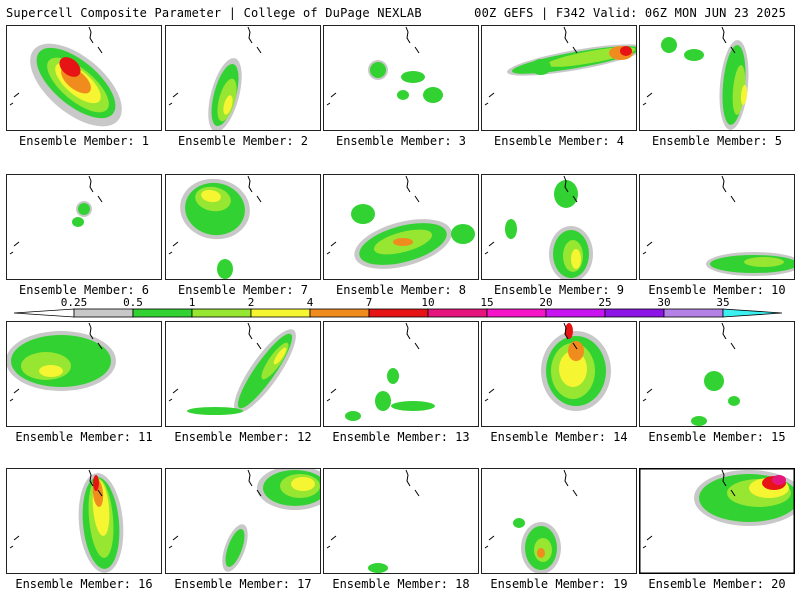  I want to click on panel-caption: Ensemble Member: 14, so click(559, 437).